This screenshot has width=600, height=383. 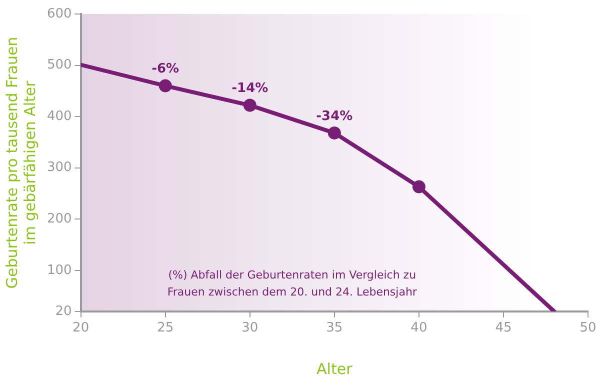 I want to click on x-tick-label: 25, so click(x=165, y=328).